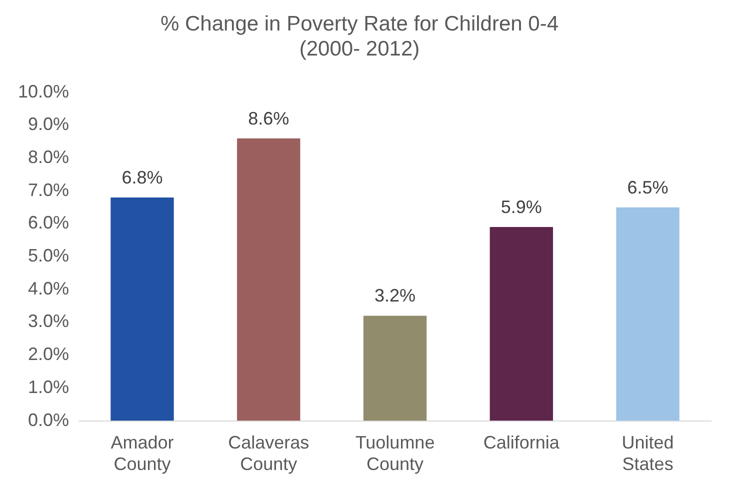 The width and height of the screenshot is (739, 496). I want to click on x-tick-label: Calaveras County, so click(269, 453).